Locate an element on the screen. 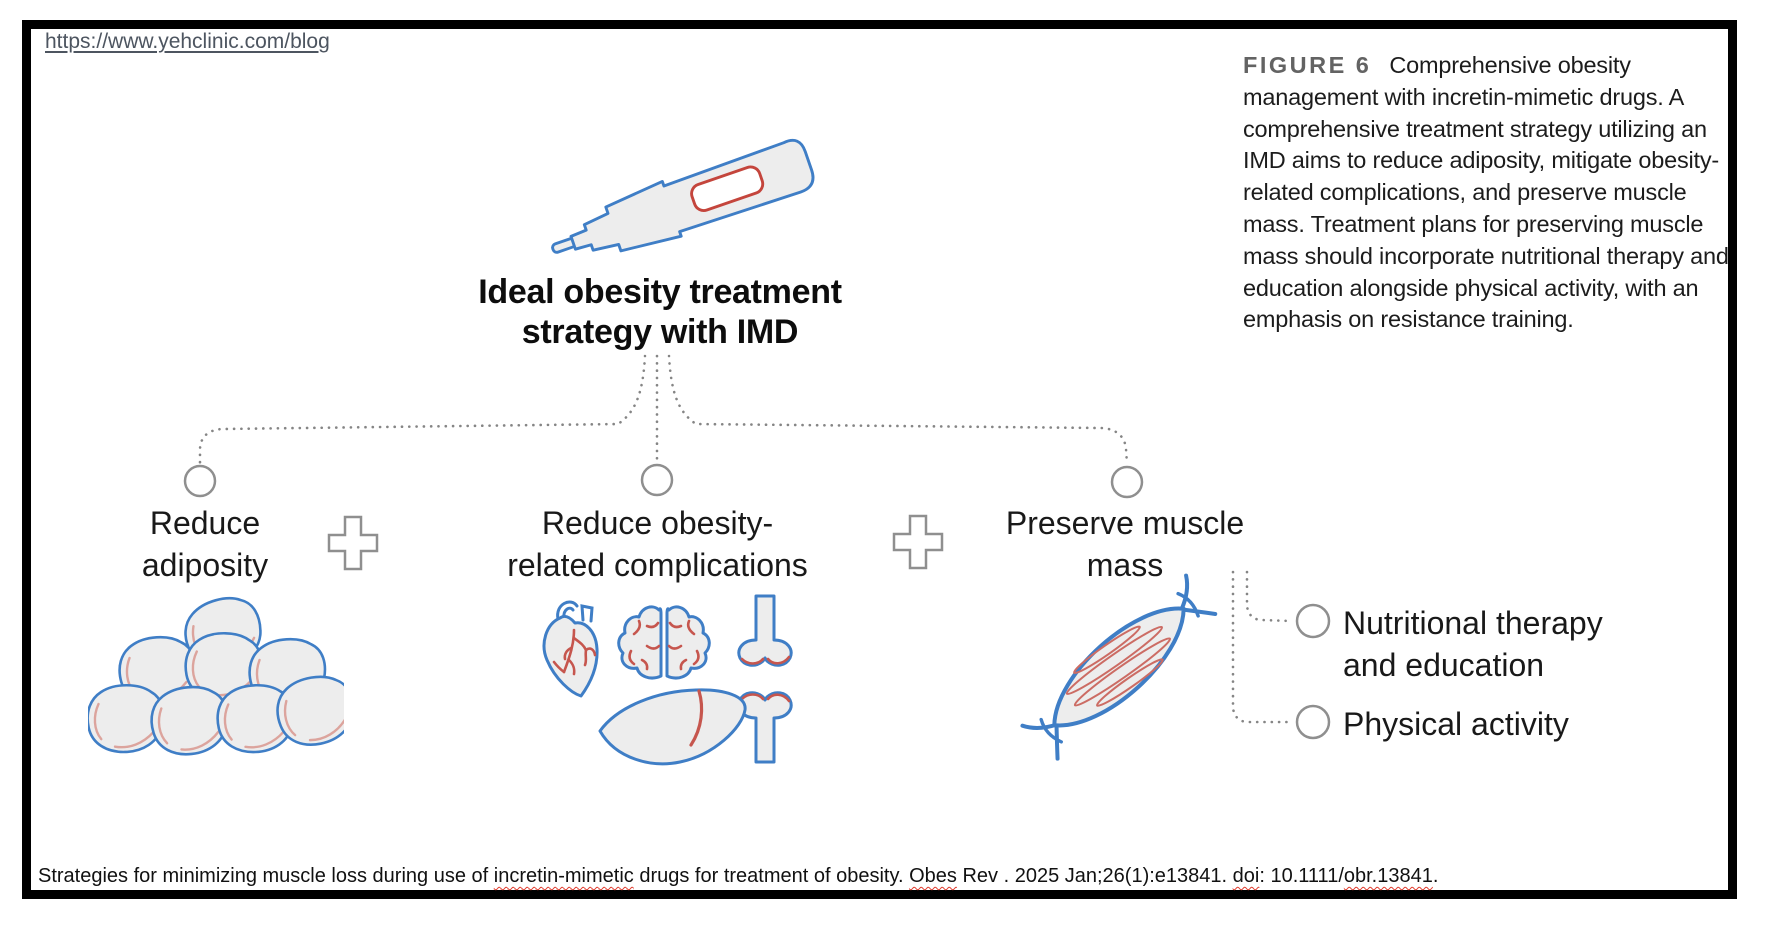 This screenshot has width=1766, height=926. branch-1-line2: adiposity is located at coordinates (205, 565).